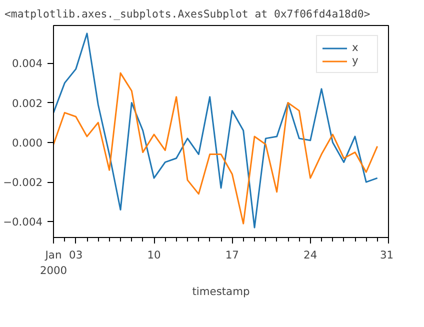 This screenshot has width=424, height=327. I want to click on x-tick-label: 17, so click(232, 255).